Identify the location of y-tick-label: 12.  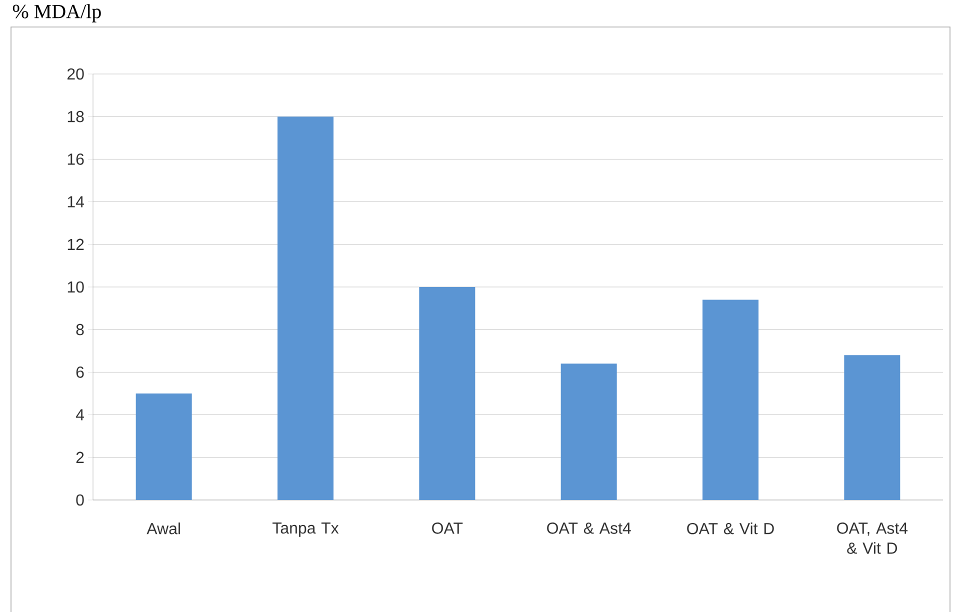
(76, 244).